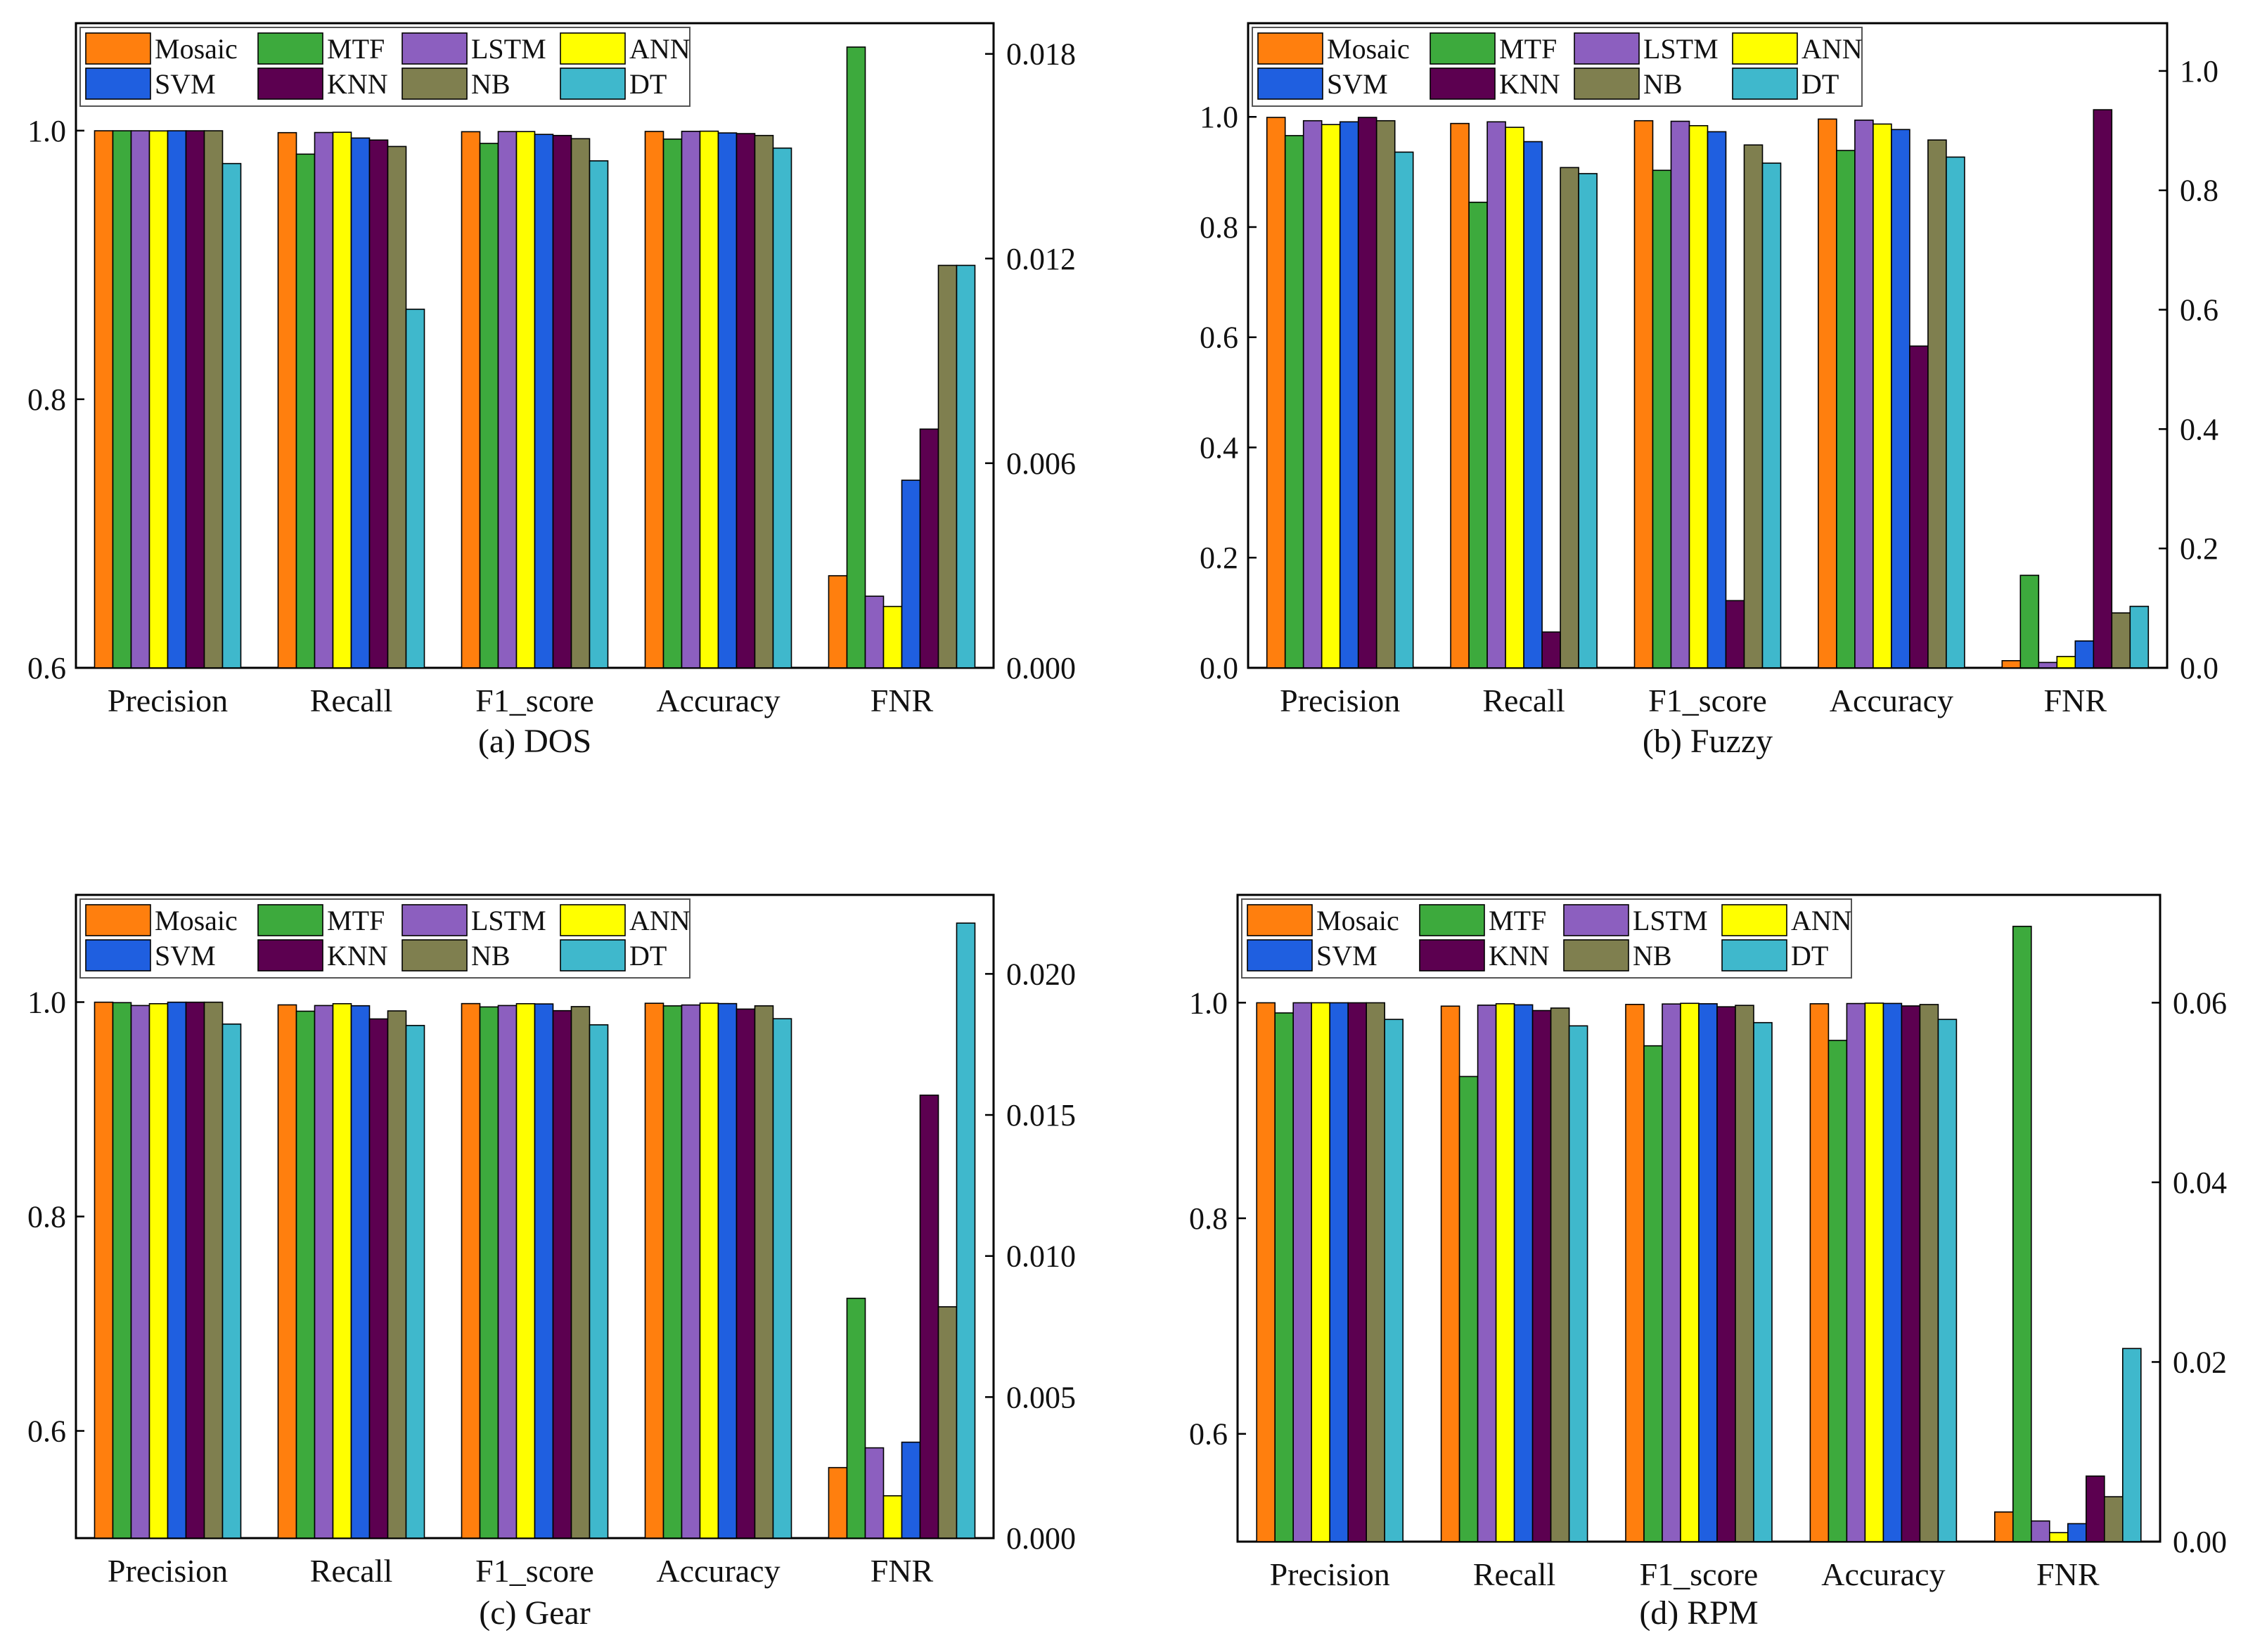 The height and width of the screenshot is (1652, 2248). Describe the element at coordinates (1690, 1272) in the screenshot. I see `bar-ann-f1-score` at that location.